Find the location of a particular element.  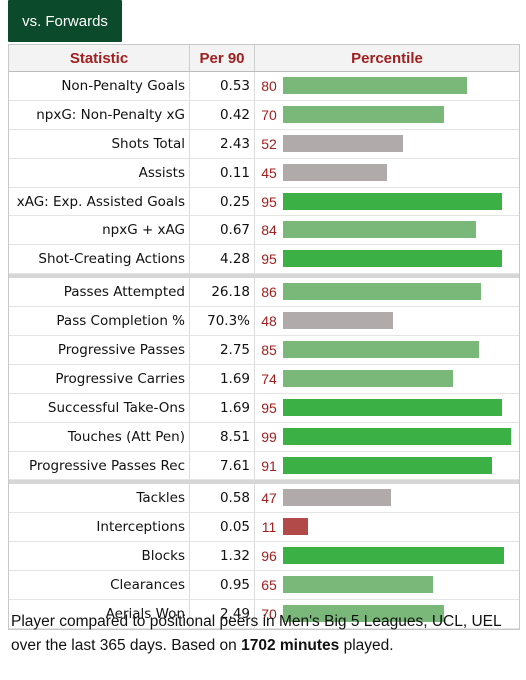

table-row: Shot-Creating Actions 4.28 95 is located at coordinates (264, 260).